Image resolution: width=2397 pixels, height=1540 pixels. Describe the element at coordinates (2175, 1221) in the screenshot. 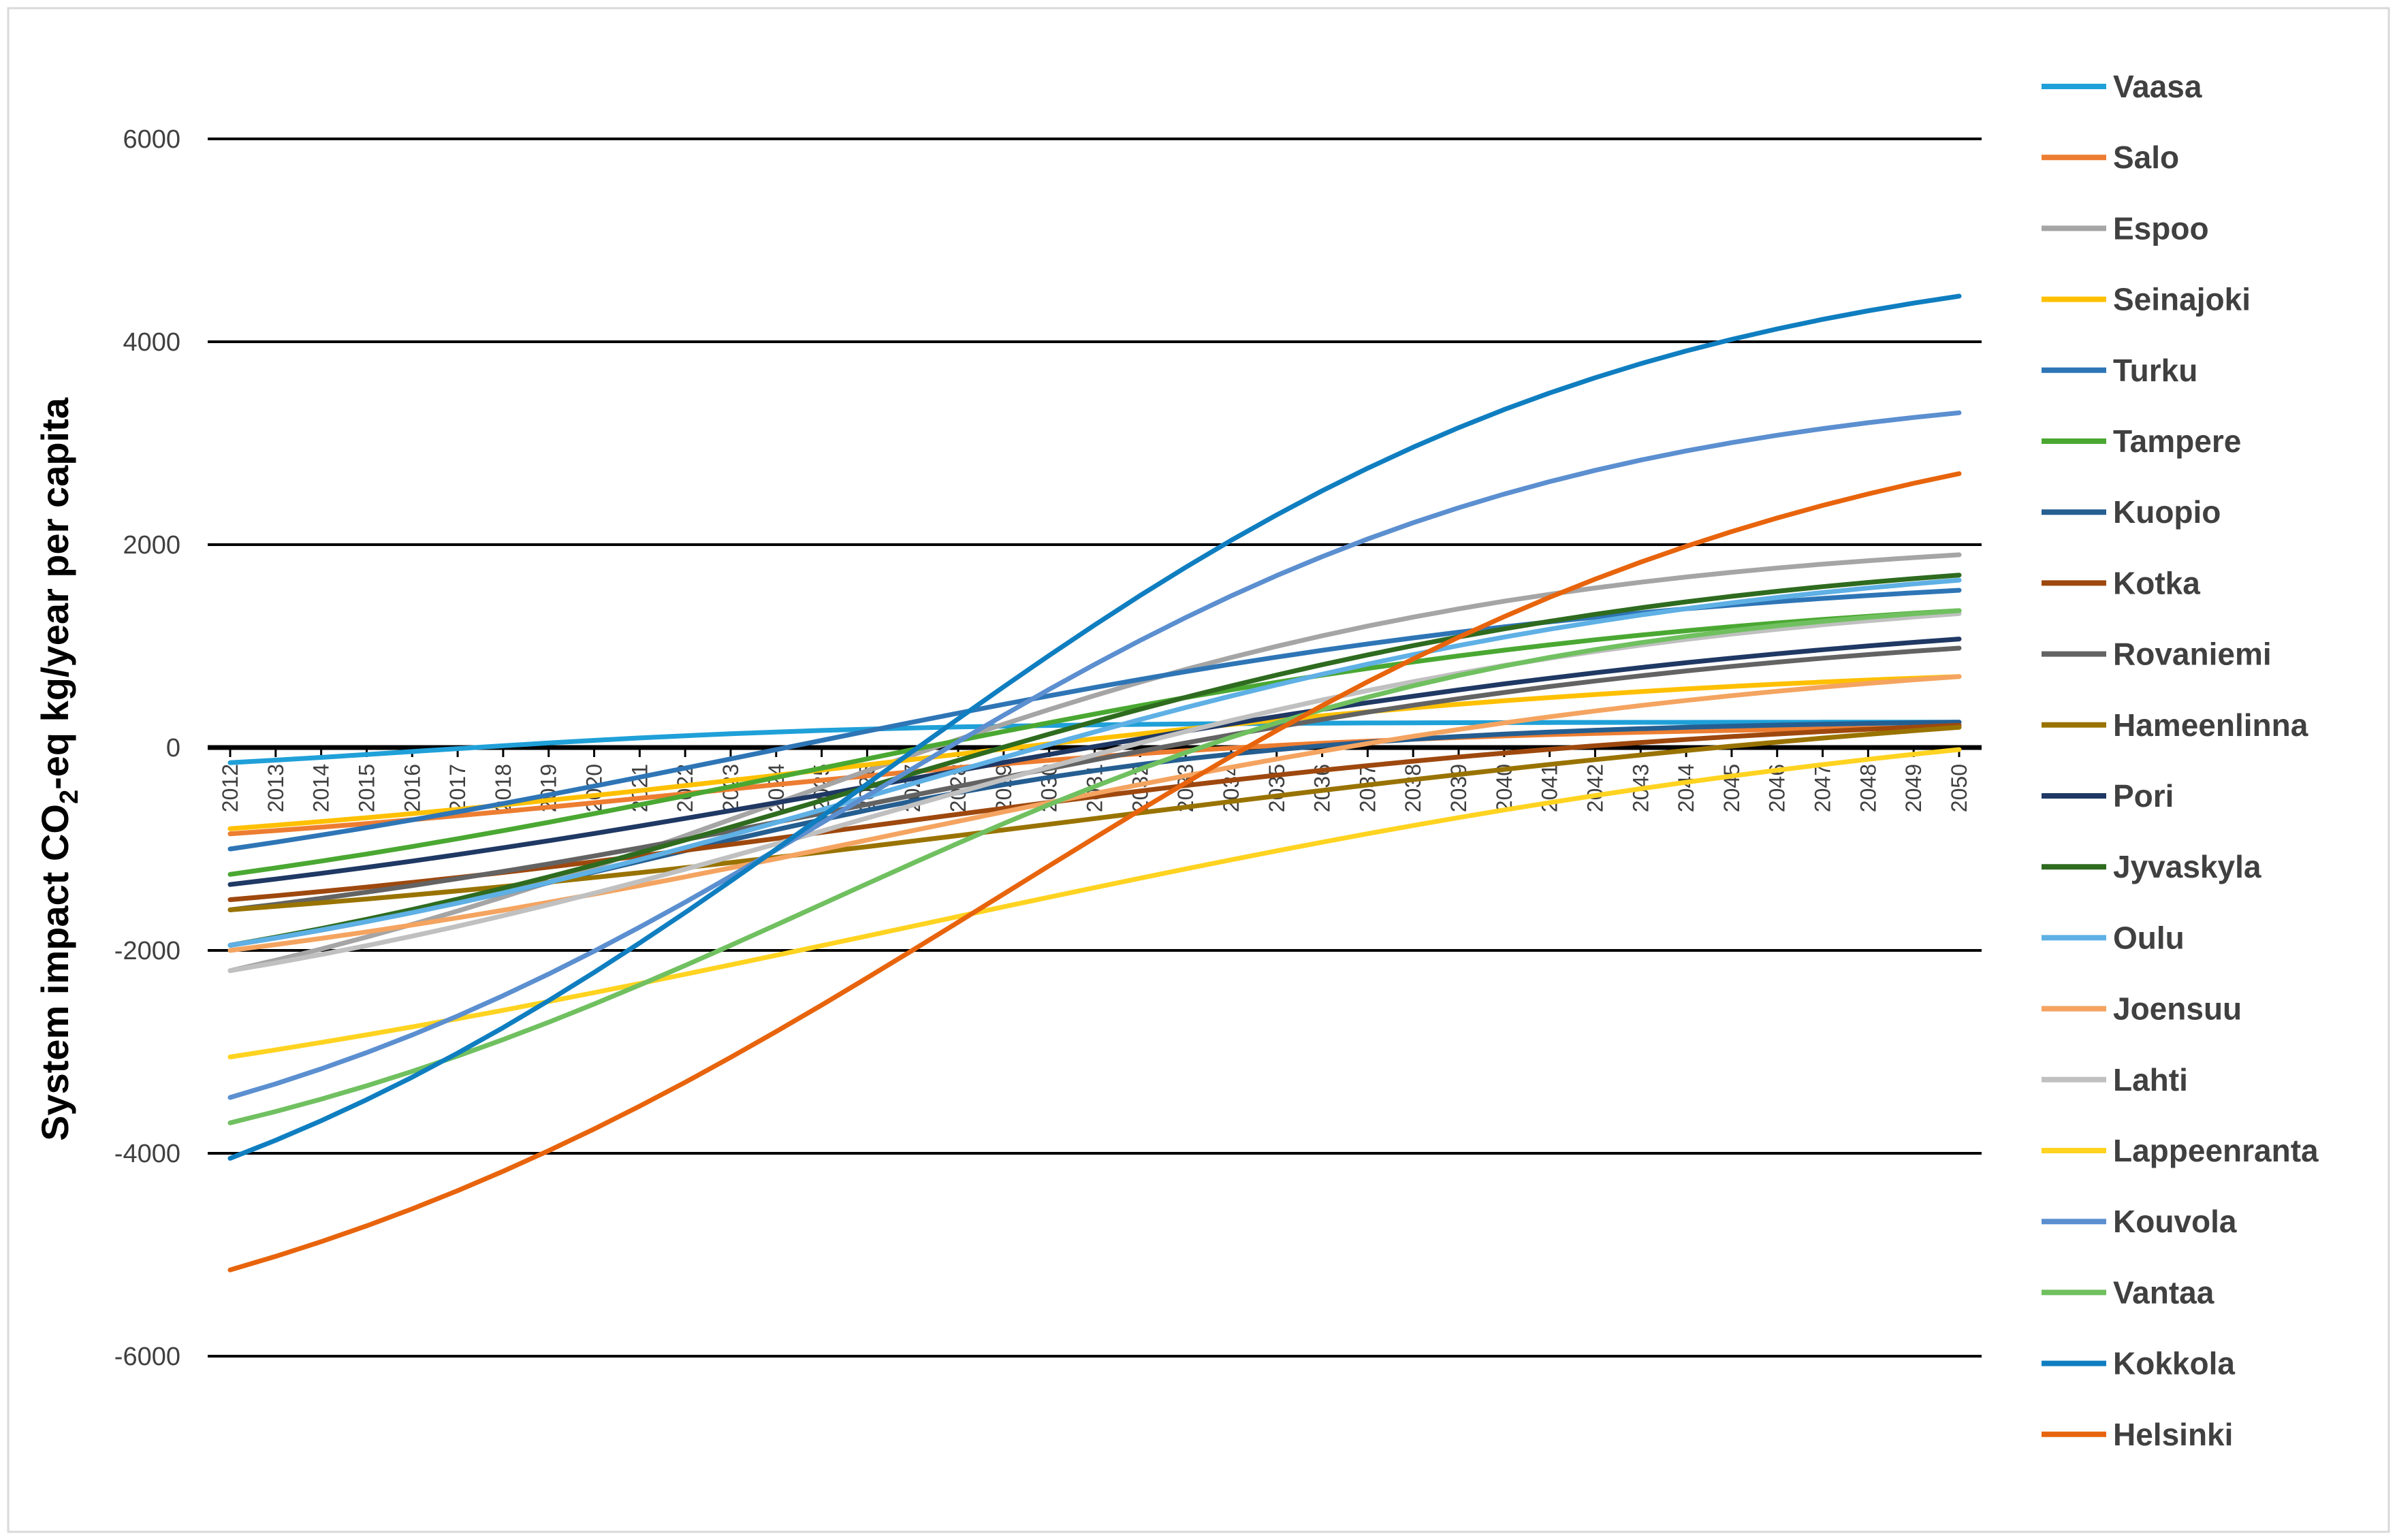

I see `legend-label: Kouvola` at that location.